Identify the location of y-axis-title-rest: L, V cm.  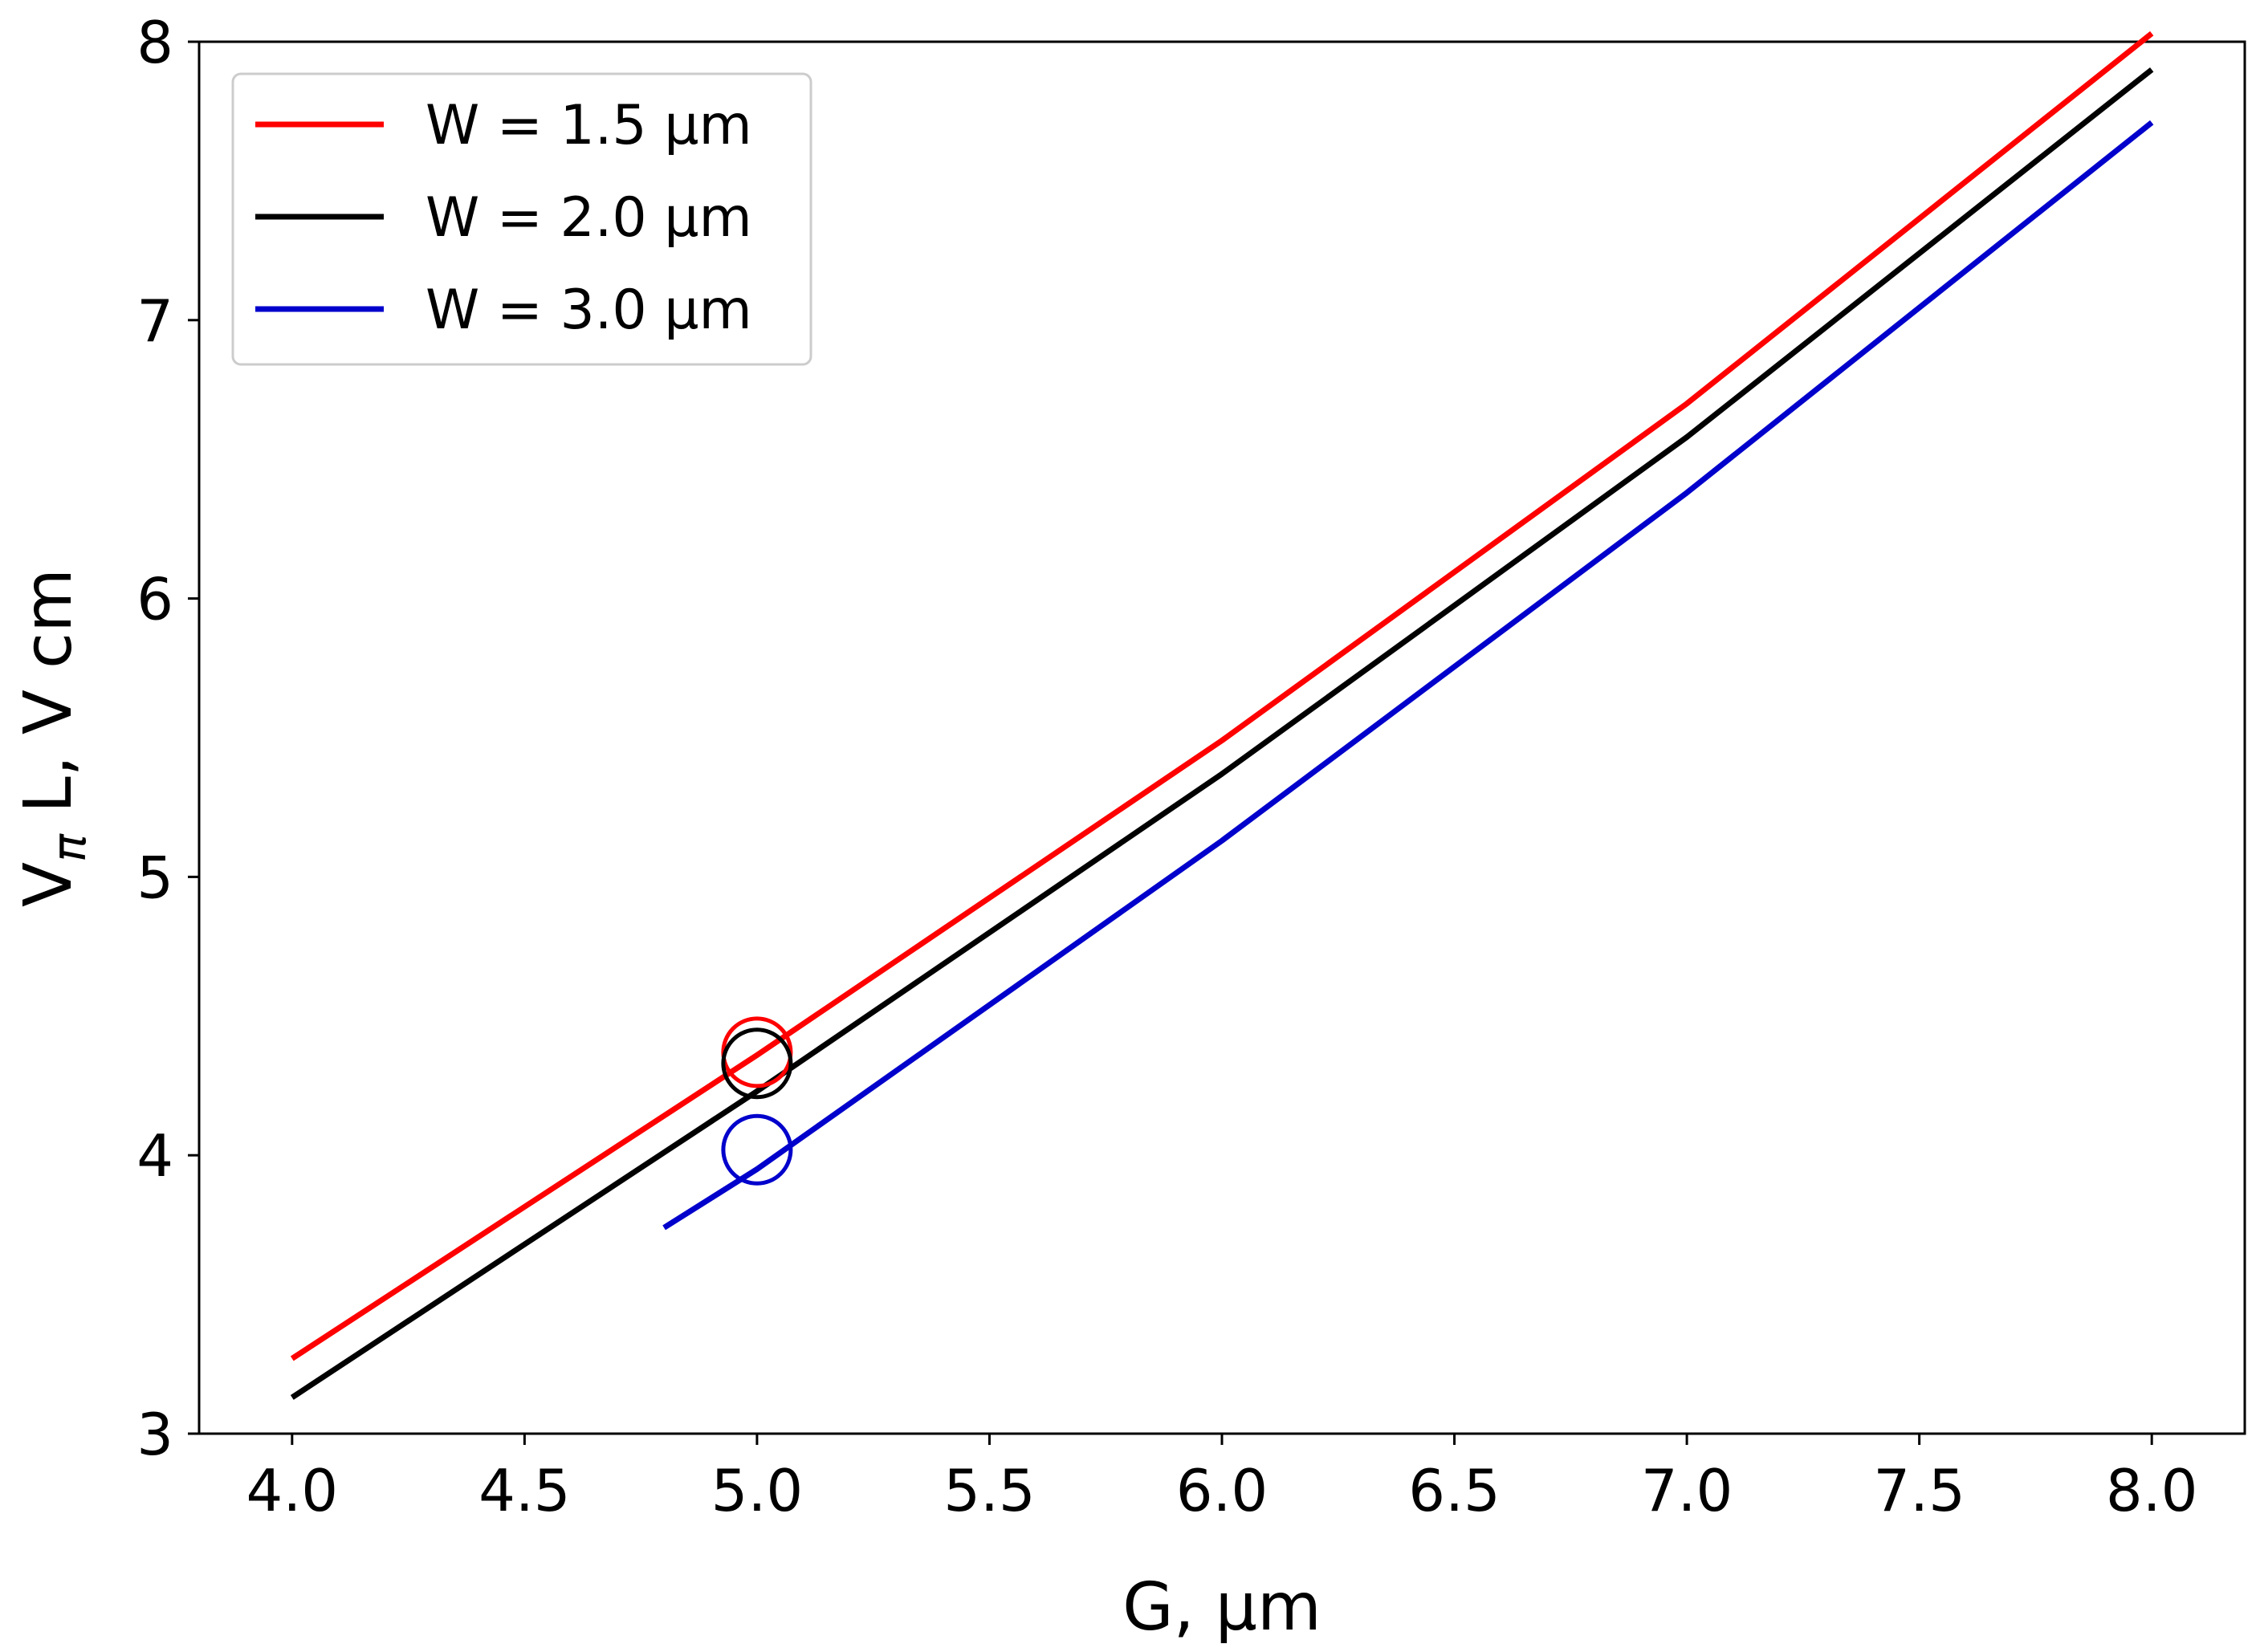
(48, 701).